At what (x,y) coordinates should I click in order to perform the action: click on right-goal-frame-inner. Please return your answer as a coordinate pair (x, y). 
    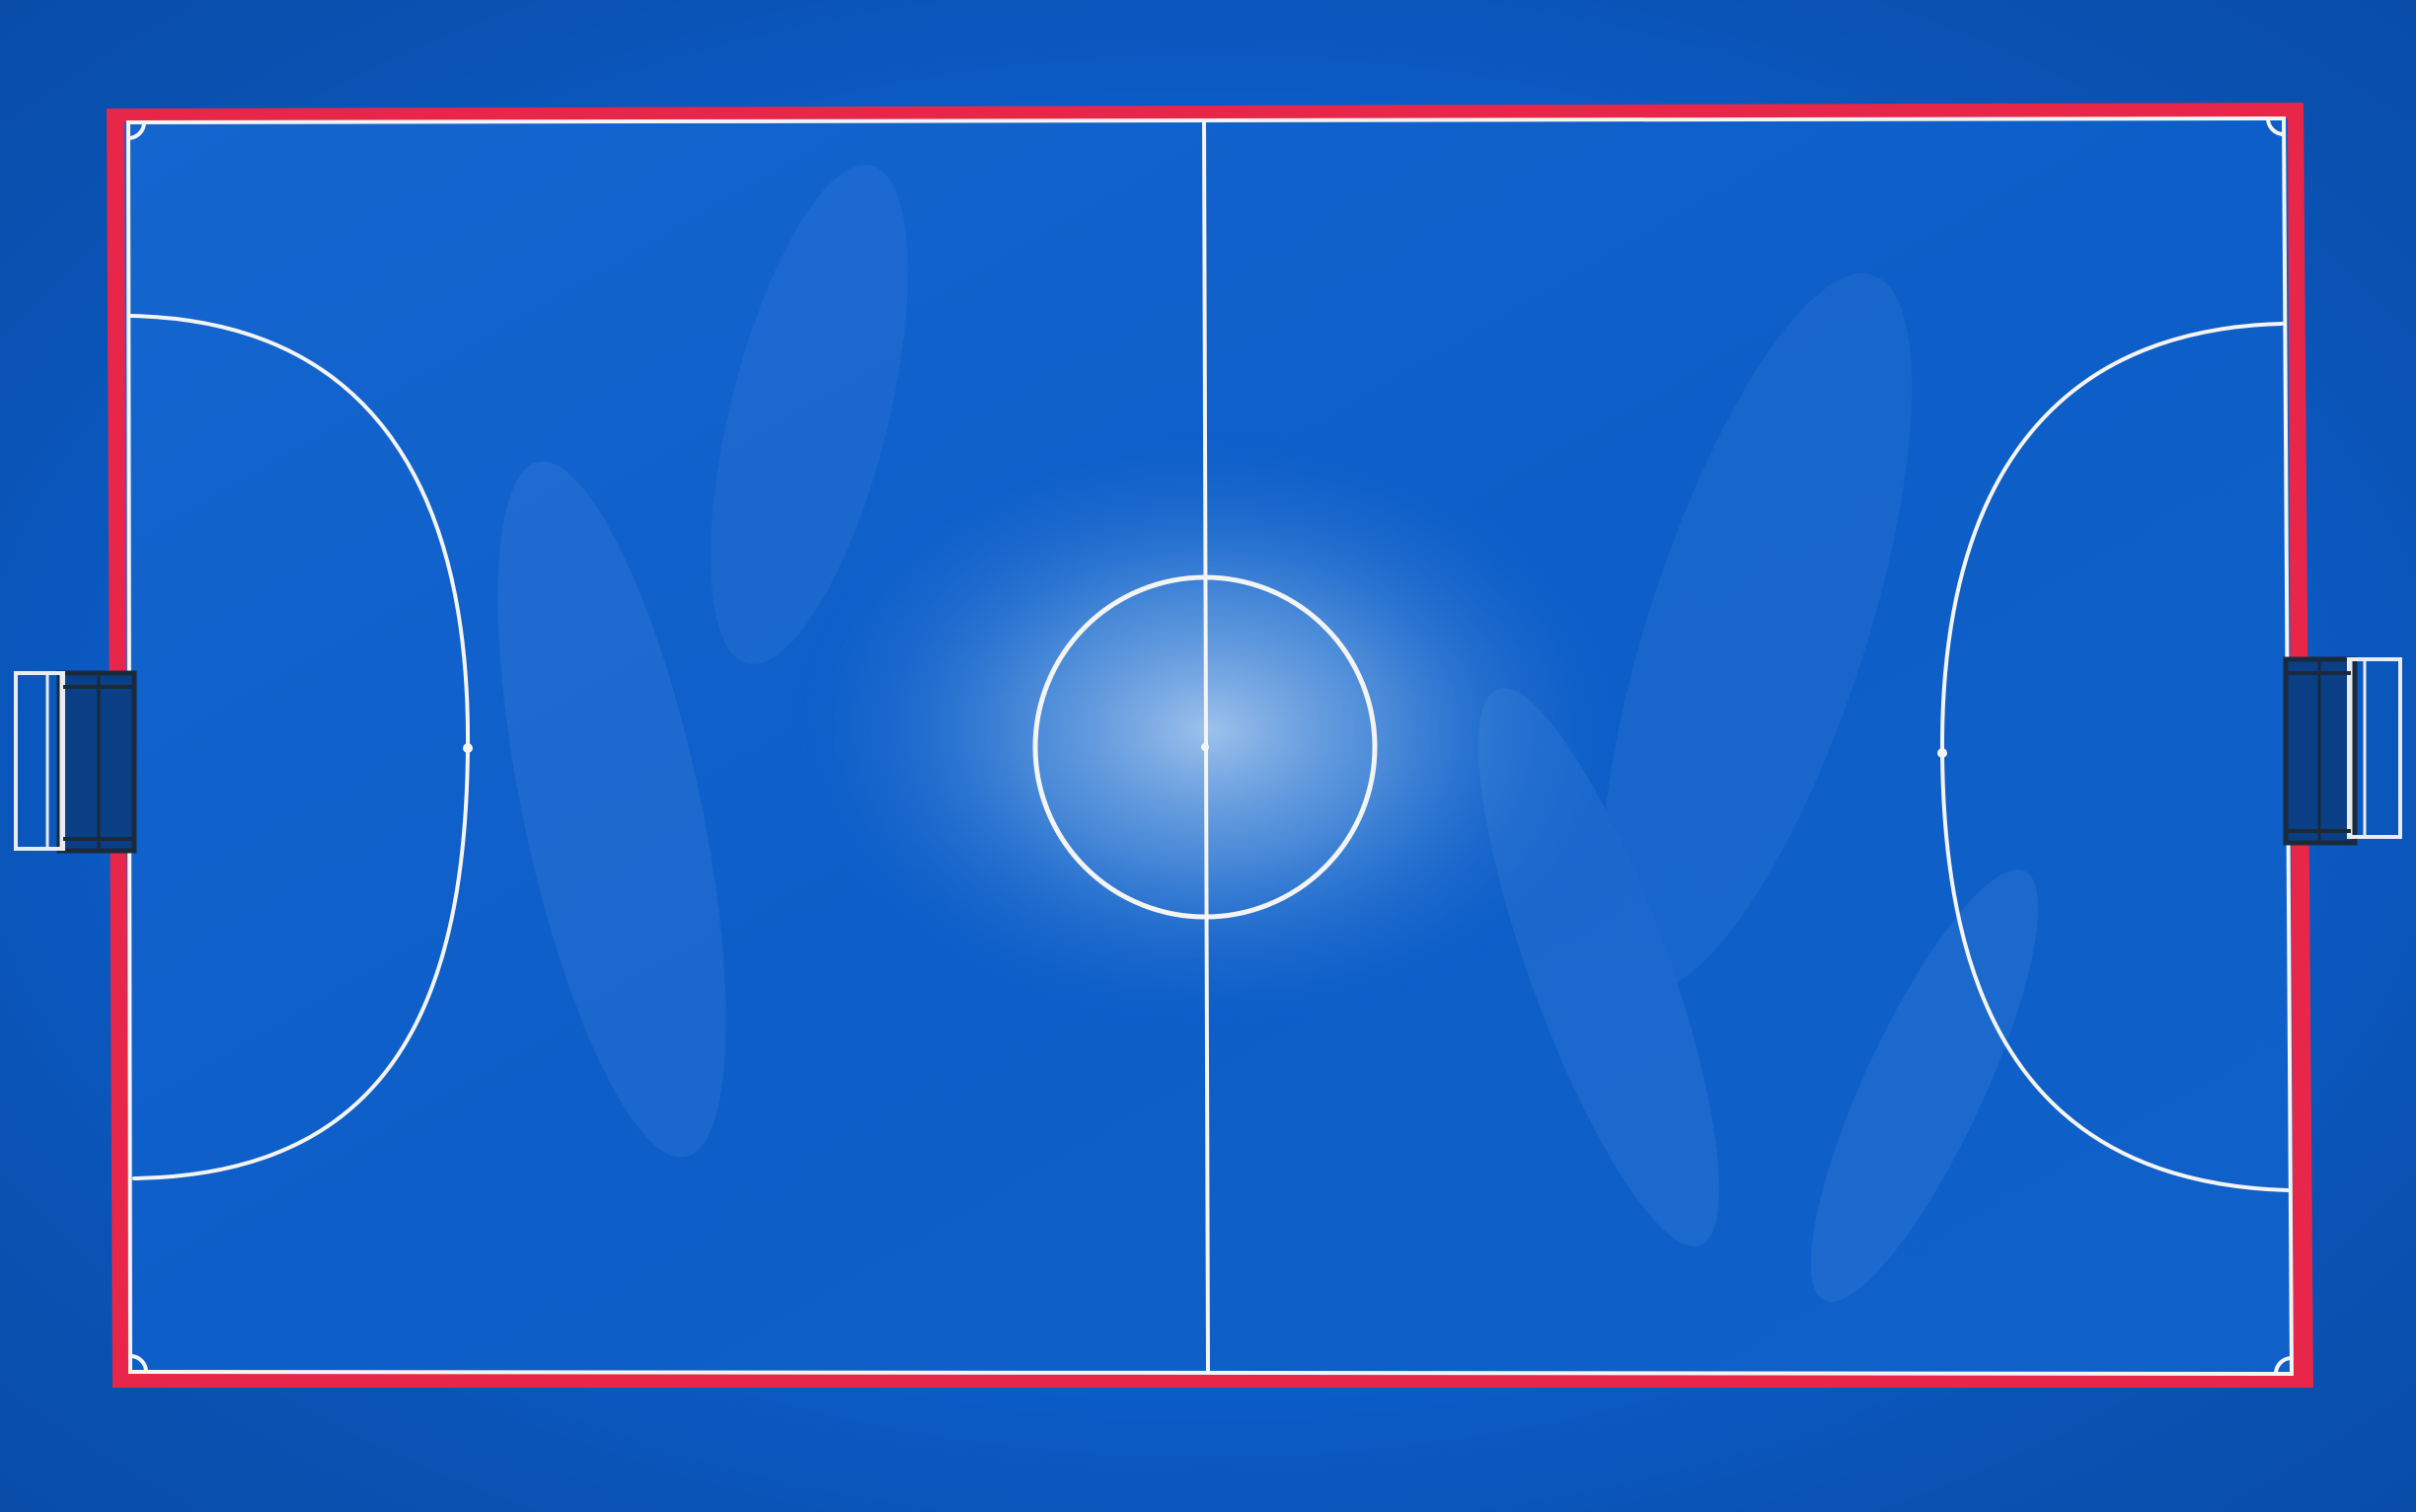
    Looking at the image, I should click on (2358, 748).